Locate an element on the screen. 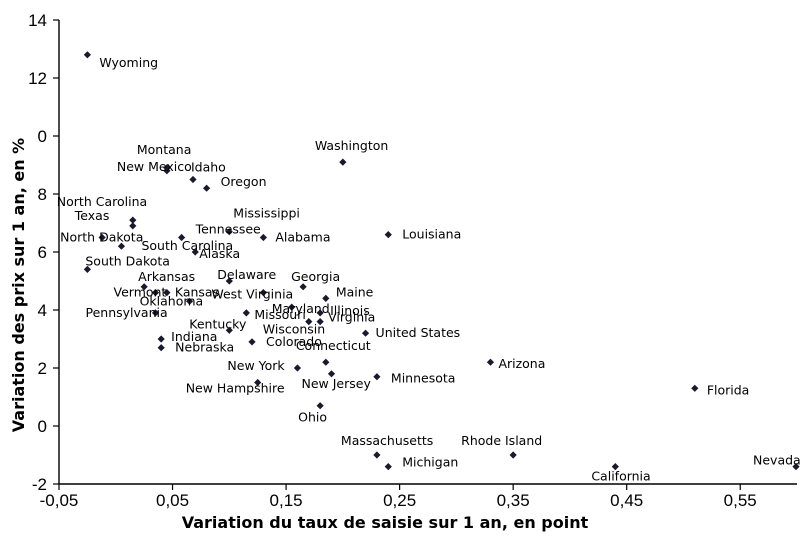  data-point-label: Missouri is located at coordinates (279, 314).